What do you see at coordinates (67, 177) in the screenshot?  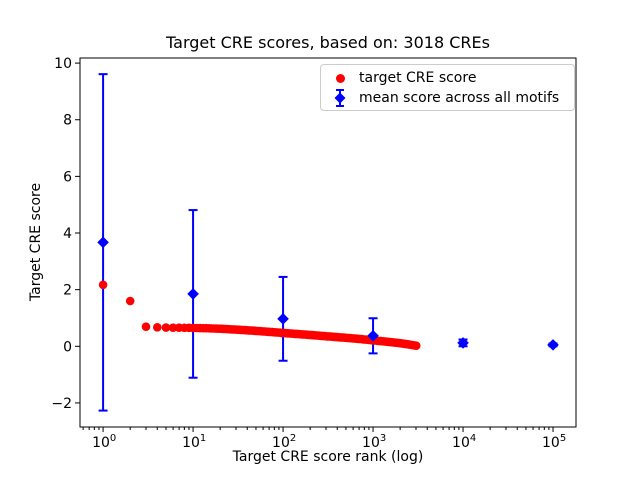 I see `y-tick-label: 6` at bounding box center [67, 177].